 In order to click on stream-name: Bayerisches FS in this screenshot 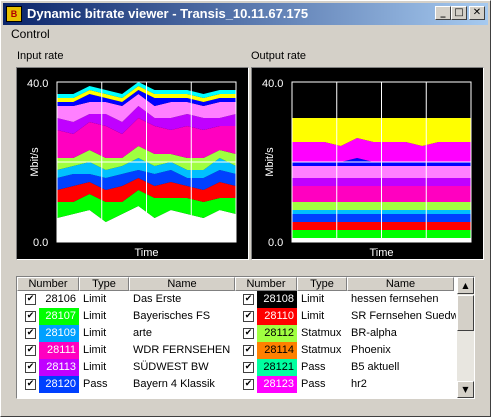, I will do `click(172, 316)`.